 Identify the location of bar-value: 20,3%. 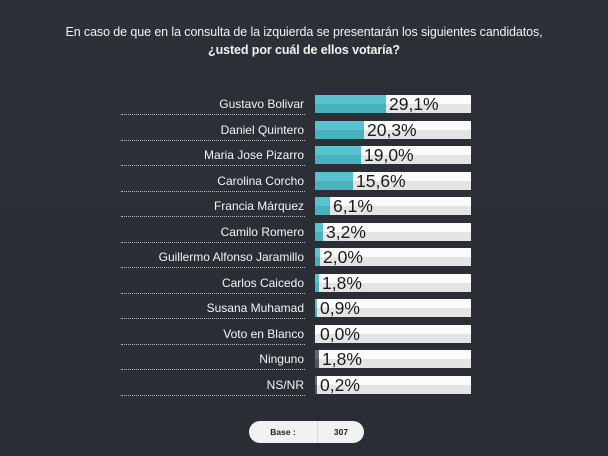
(392, 129).